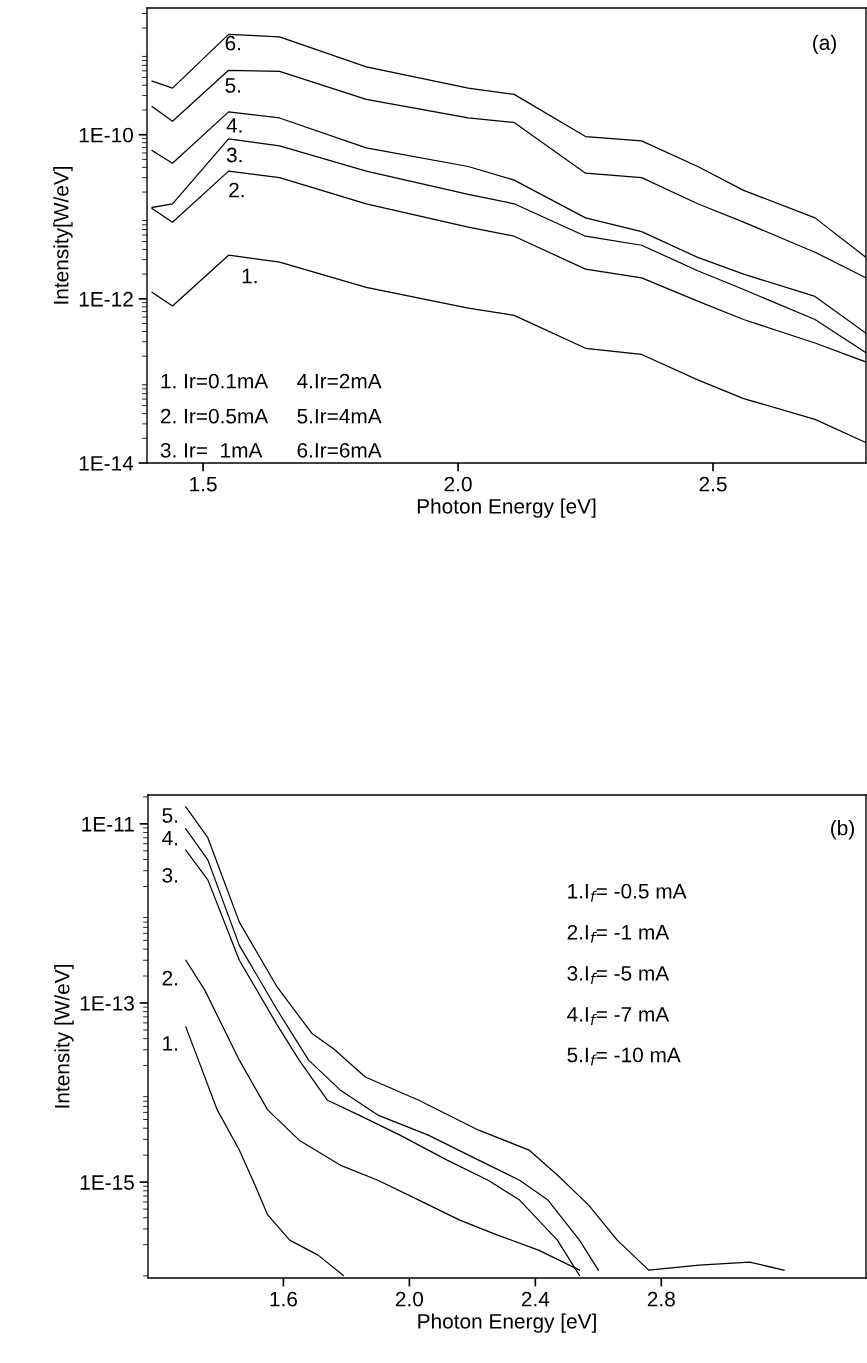 Image resolution: width=867 pixels, height=1363 pixels. Describe the element at coordinates (339, 450) in the screenshot. I see `annotation: 6.Ir=6mA` at that location.